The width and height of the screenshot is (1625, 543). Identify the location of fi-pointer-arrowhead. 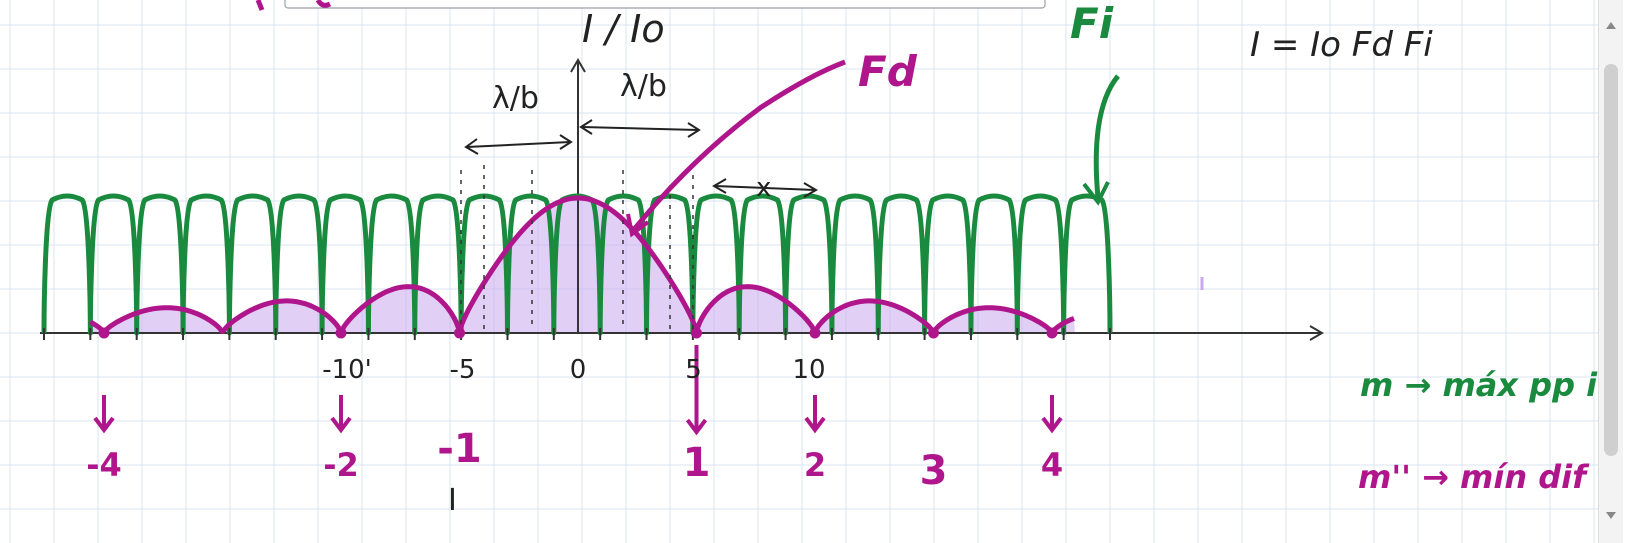
(1096, 193).